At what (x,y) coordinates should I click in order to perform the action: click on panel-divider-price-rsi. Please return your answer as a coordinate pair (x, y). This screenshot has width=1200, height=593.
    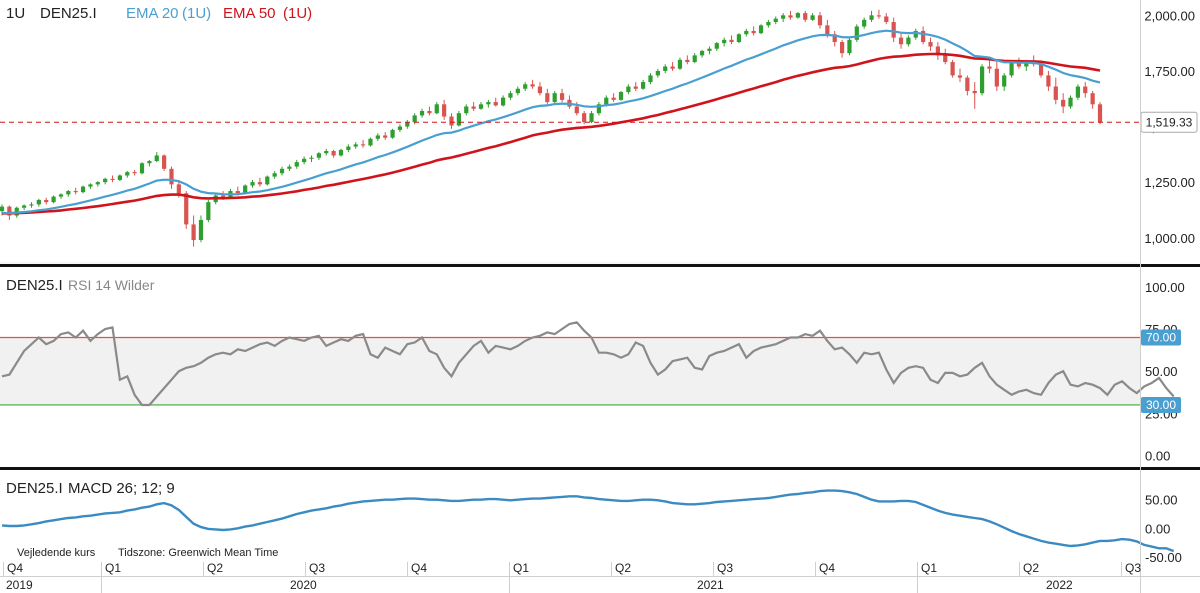
    Looking at the image, I should click on (600, 265).